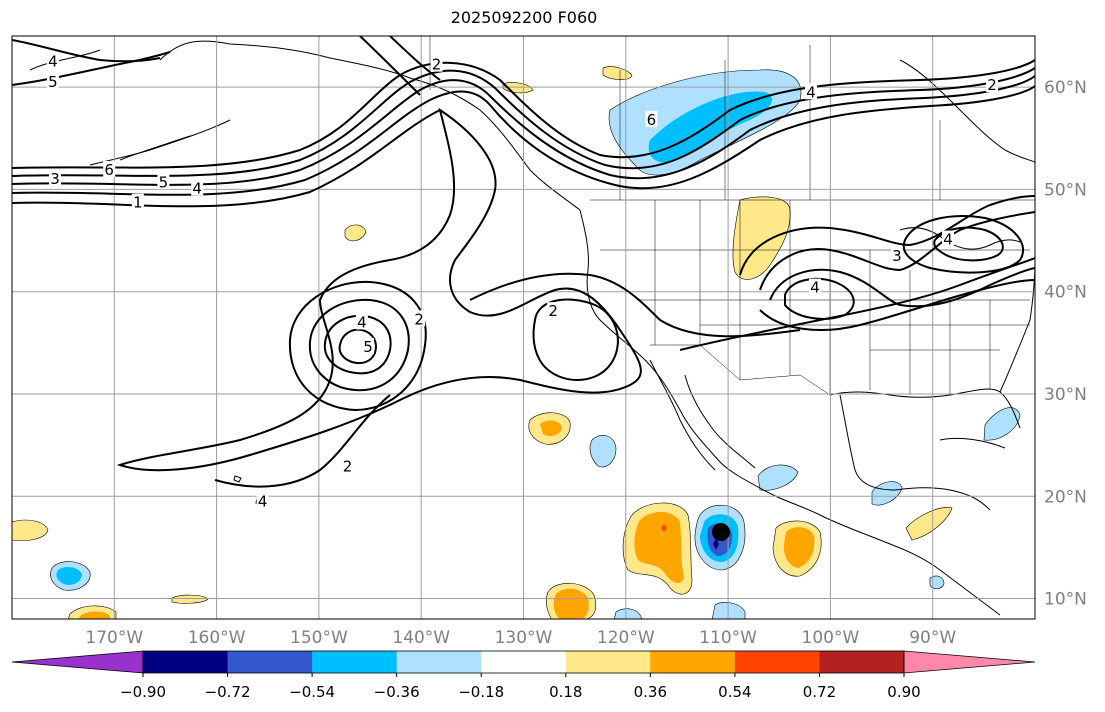  I want to click on shade-sw-orange-bottom, so click(94, 615).